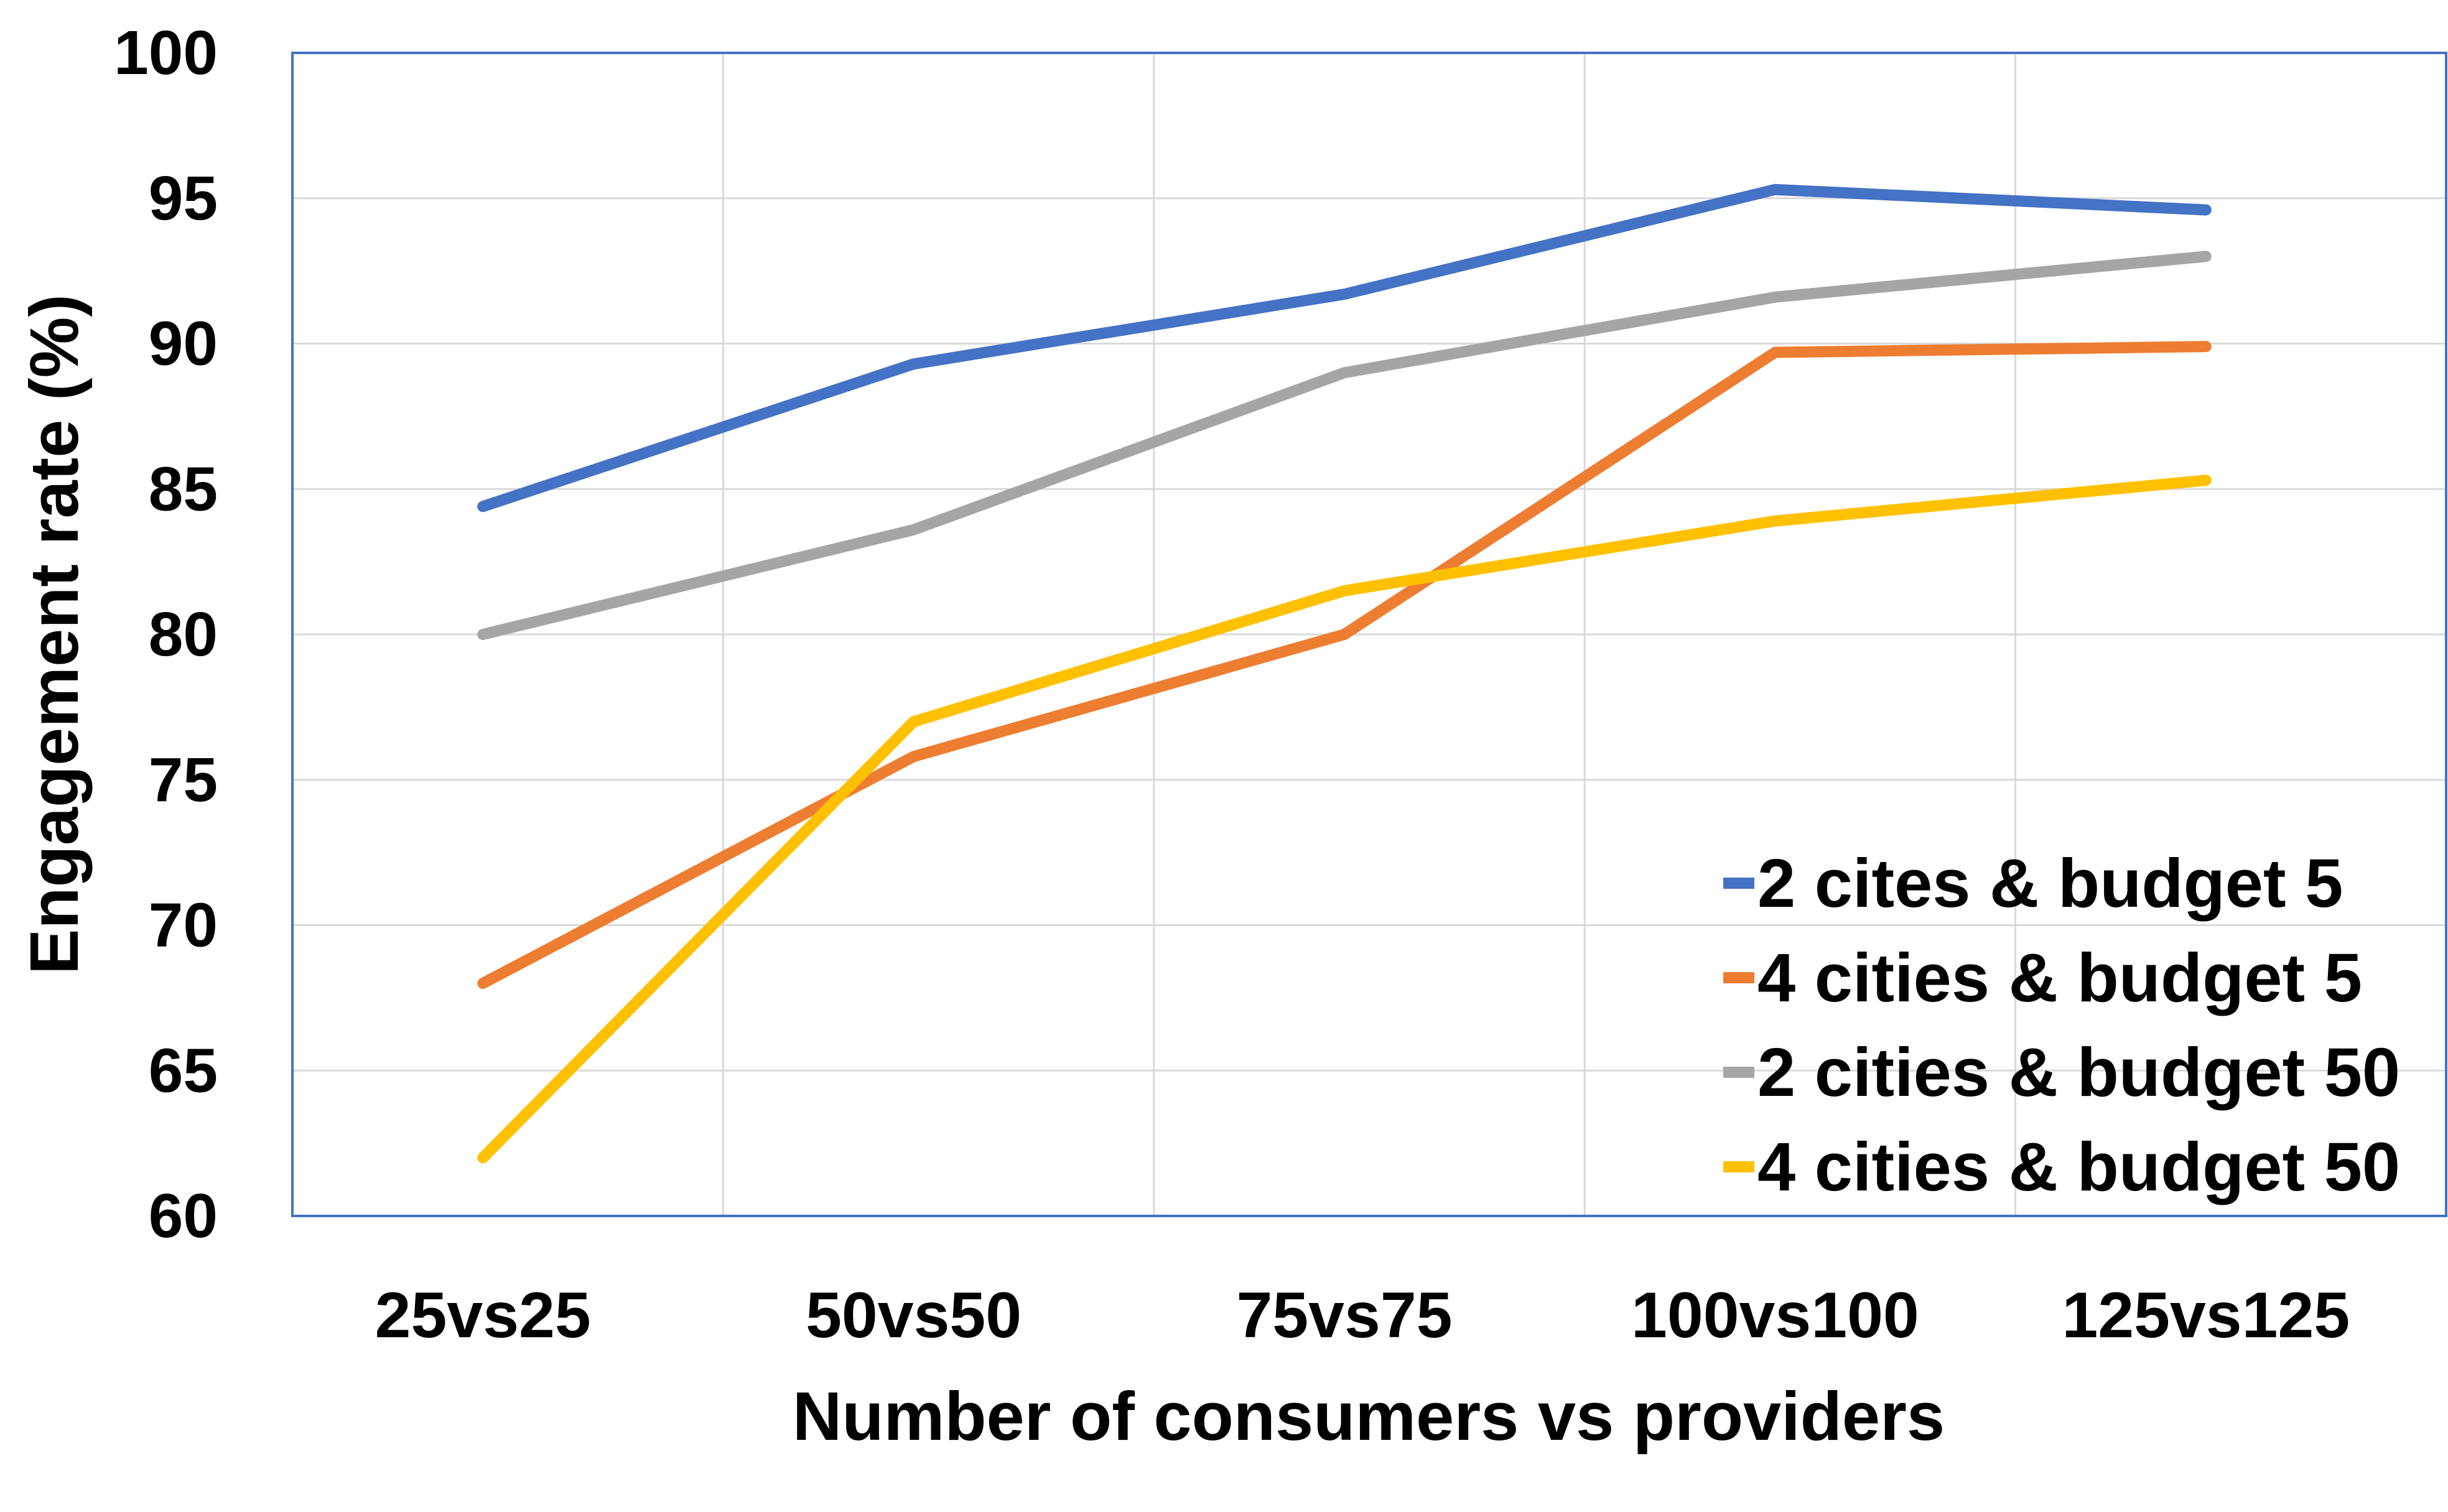  I want to click on legend-label: 2 cites & budget 5, so click(2050, 883).